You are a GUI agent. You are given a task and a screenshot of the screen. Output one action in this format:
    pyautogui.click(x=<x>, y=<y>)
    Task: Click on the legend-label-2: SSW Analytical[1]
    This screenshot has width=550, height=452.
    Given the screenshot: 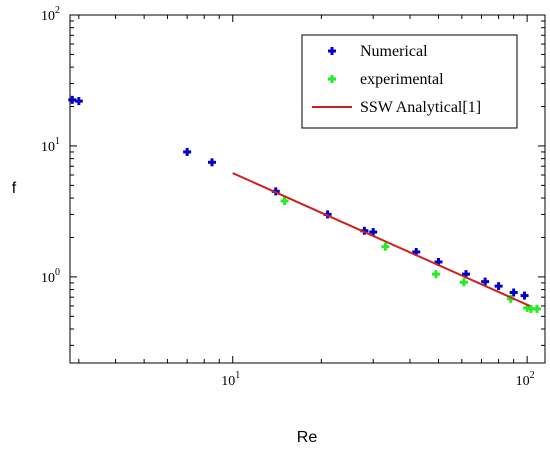 What is the action you would take?
    pyautogui.click(x=420, y=107)
    